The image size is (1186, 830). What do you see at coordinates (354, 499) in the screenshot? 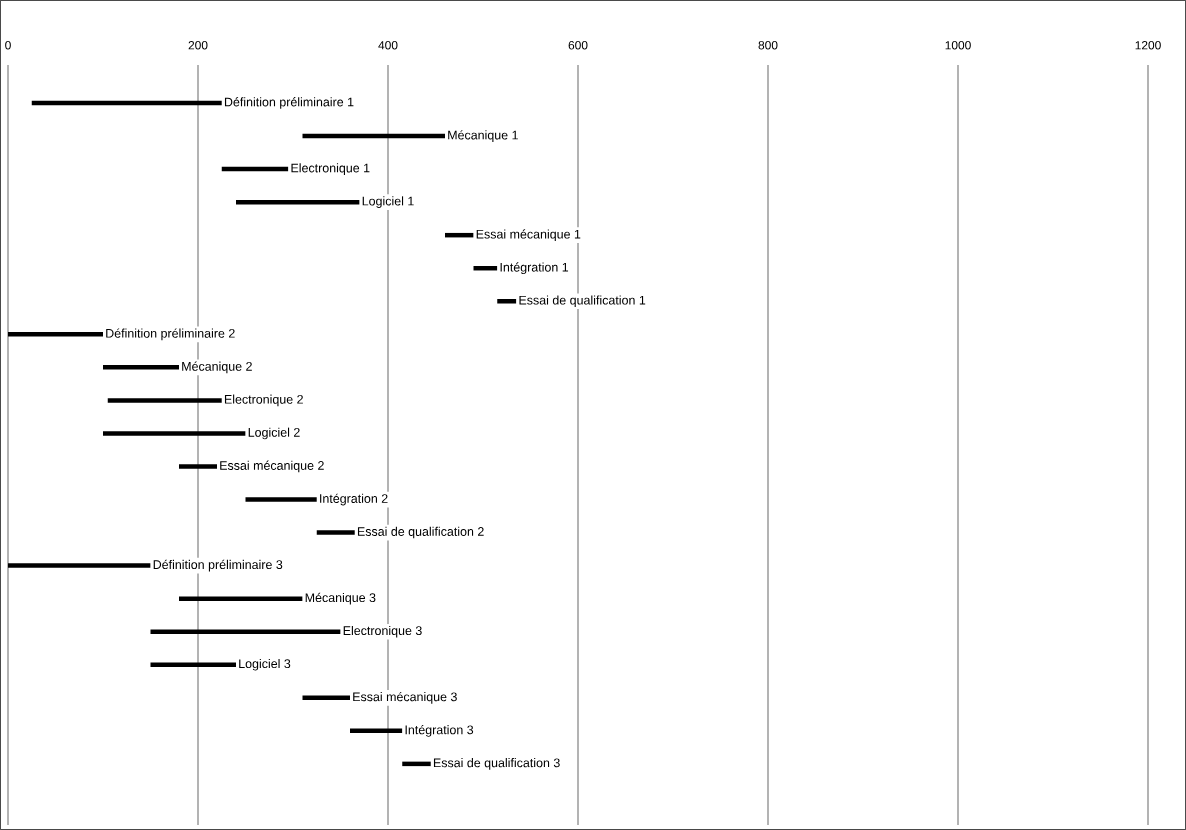
I see `y-tick-label: Intégration 2` at bounding box center [354, 499].